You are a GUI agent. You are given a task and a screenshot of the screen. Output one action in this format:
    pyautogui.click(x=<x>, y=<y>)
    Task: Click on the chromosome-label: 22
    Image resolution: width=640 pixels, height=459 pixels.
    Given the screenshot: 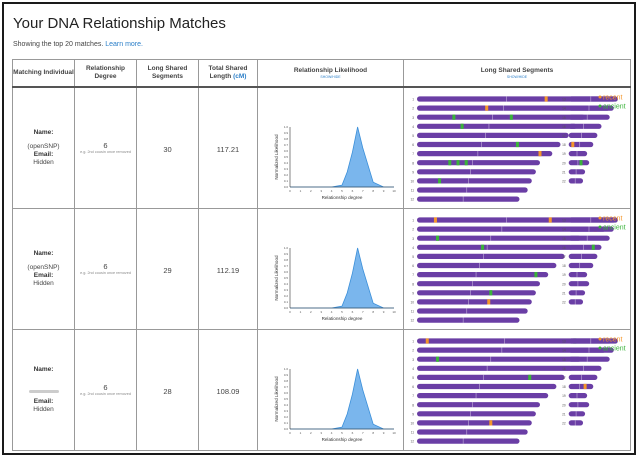 What is the action you would take?
    pyautogui.click(x=564, y=424)
    